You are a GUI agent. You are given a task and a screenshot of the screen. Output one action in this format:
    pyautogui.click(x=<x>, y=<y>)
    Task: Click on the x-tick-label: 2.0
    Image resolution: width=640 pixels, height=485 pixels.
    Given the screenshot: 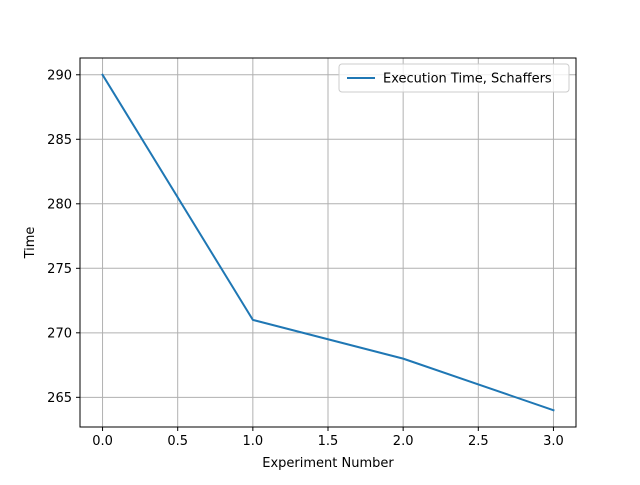 What is the action you would take?
    pyautogui.click(x=403, y=441)
    